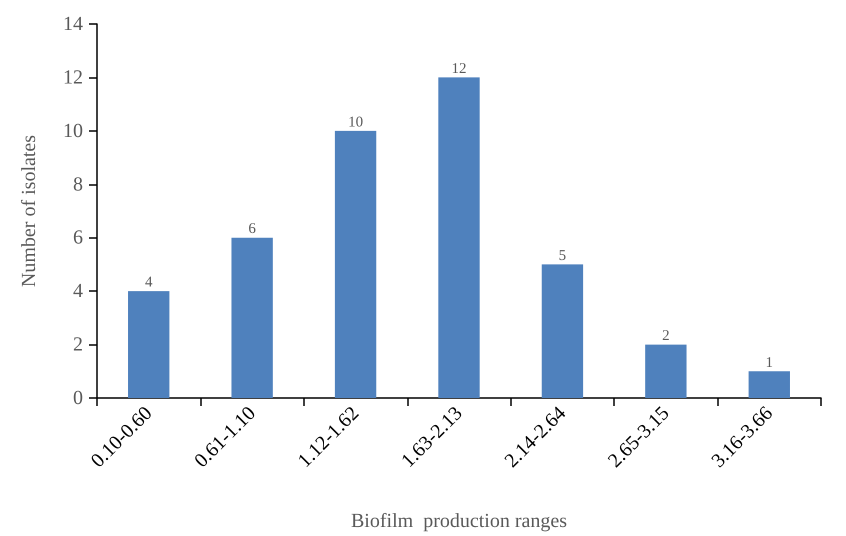 The height and width of the screenshot is (536, 846). Describe the element at coordinates (78, 291) in the screenshot. I see `y-tick-label: 4` at that location.